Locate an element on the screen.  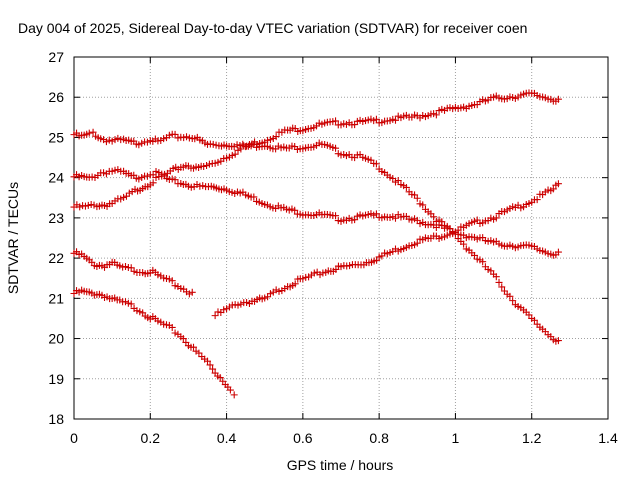
y-tick-label: 19 is located at coordinates (56, 379).